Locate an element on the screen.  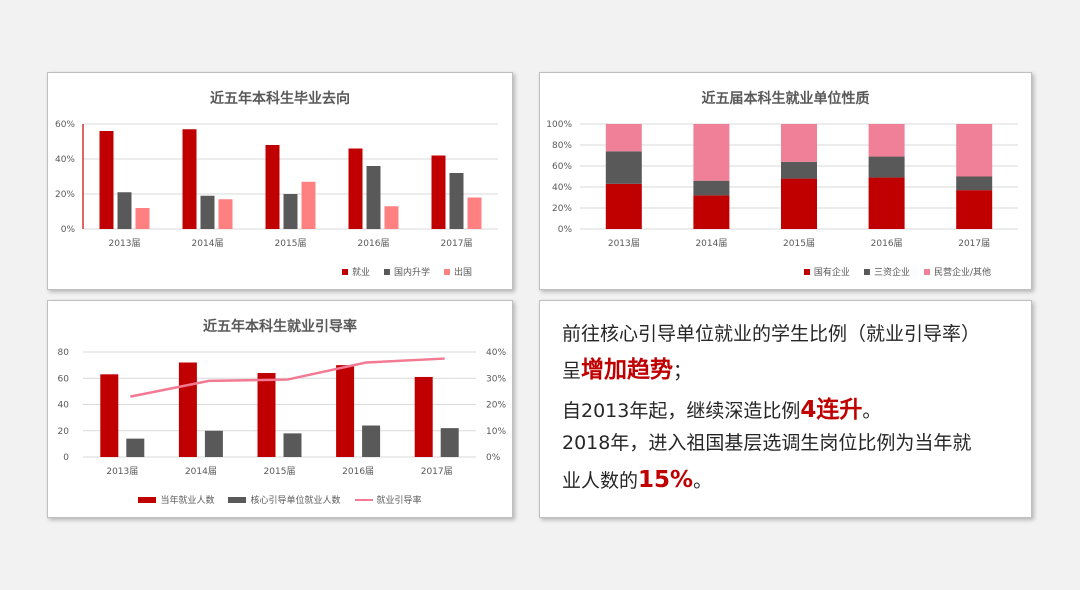
legend-label: 民营企业/其他 is located at coordinates (962, 273).